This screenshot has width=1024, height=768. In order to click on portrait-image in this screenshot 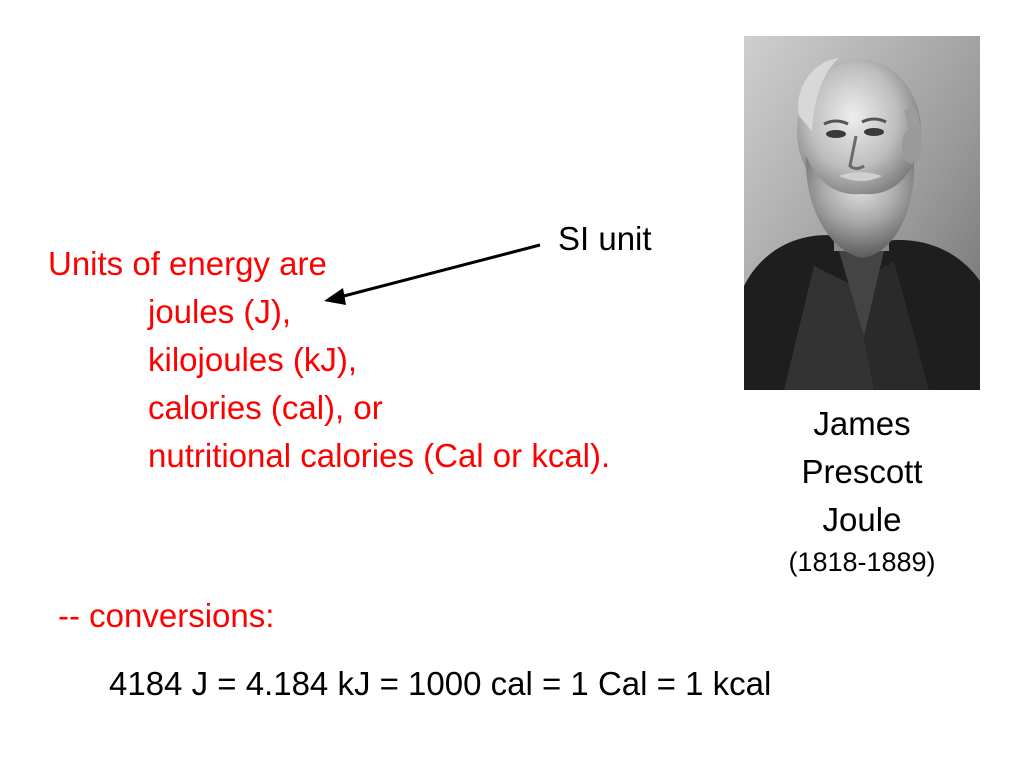, I will do `click(862, 213)`.